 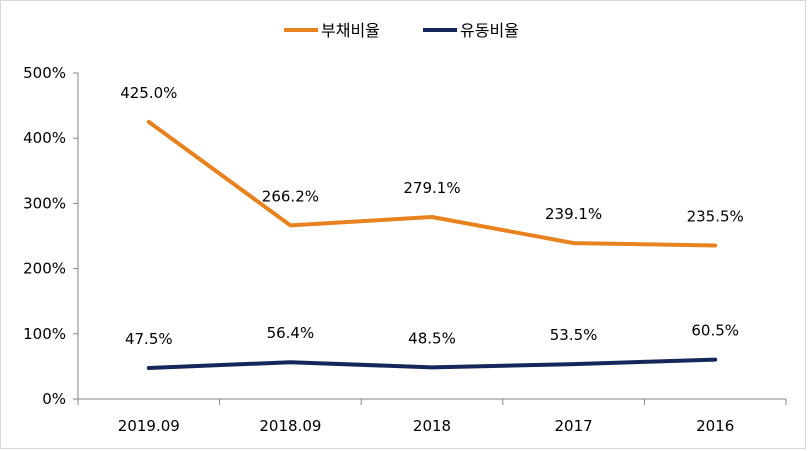 What do you see at coordinates (54, 399) in the screenshot?
I see `y-tick-label: 0%` at bounding box center [54, 399].